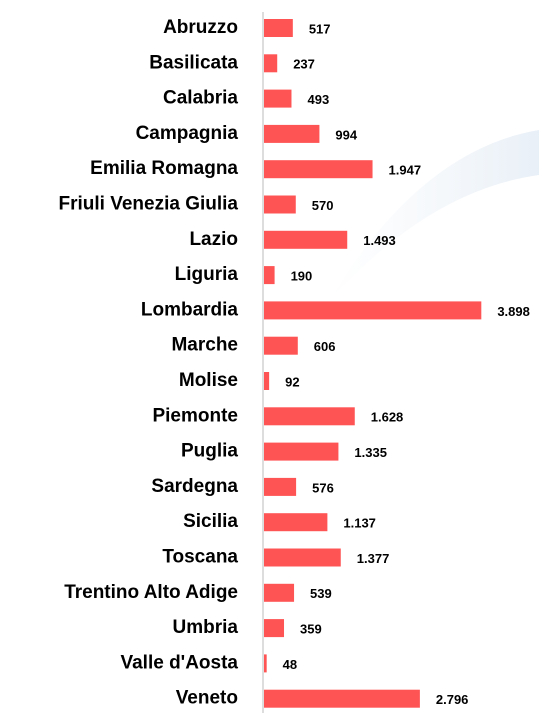 This screenshot has width=539, height=715. Describe the element at coordinates (387, 417) in the screenshot. I see `value-label: 1.628` at that location.